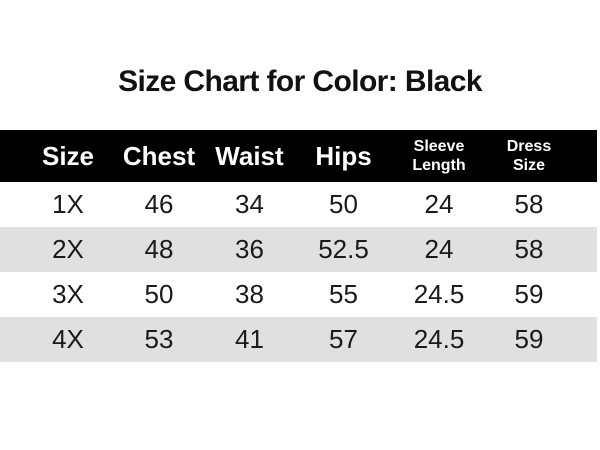  What do you see at coordinates (57, 156) in the screenshot?
I see `column-header-size: Size` at bounding box center [57, 156].